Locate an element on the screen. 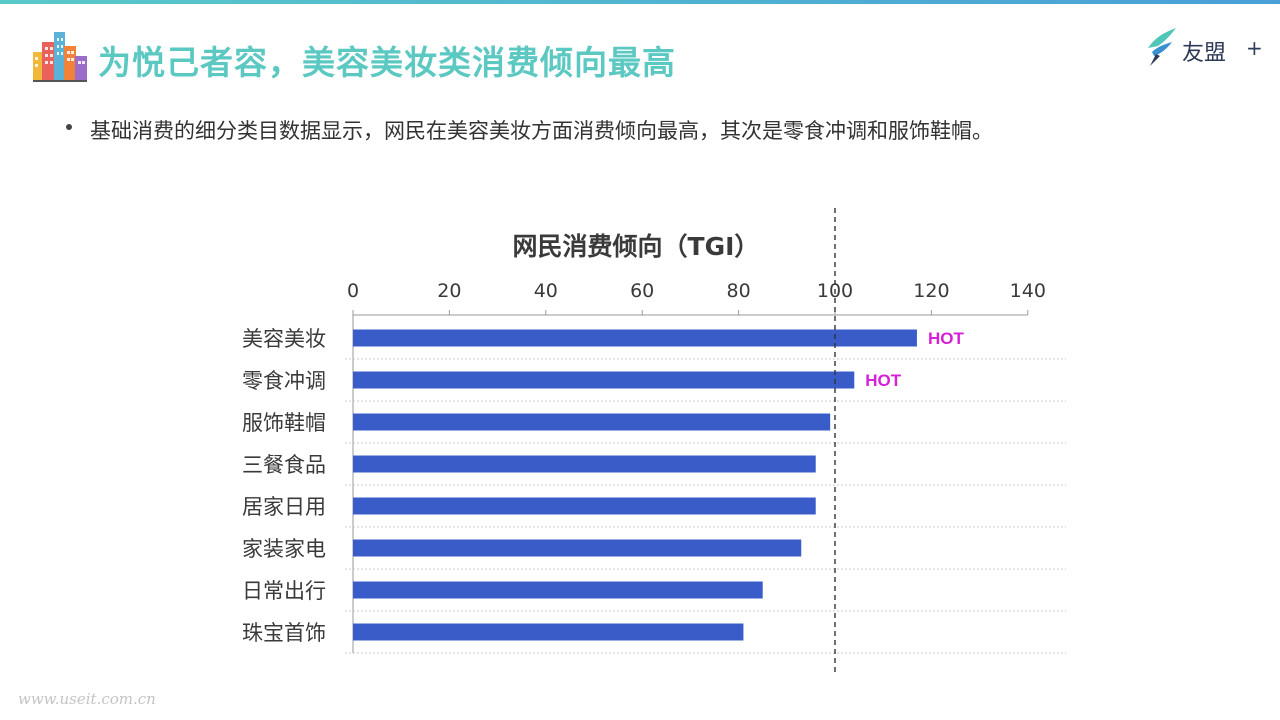  x-tick-label: 60 is located at coordinates (642, 291).